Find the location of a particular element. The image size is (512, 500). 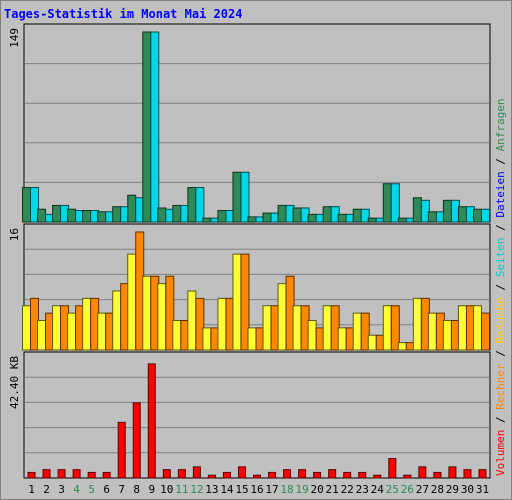

x-tick-label: 17 is located at coordinates (271, 489).